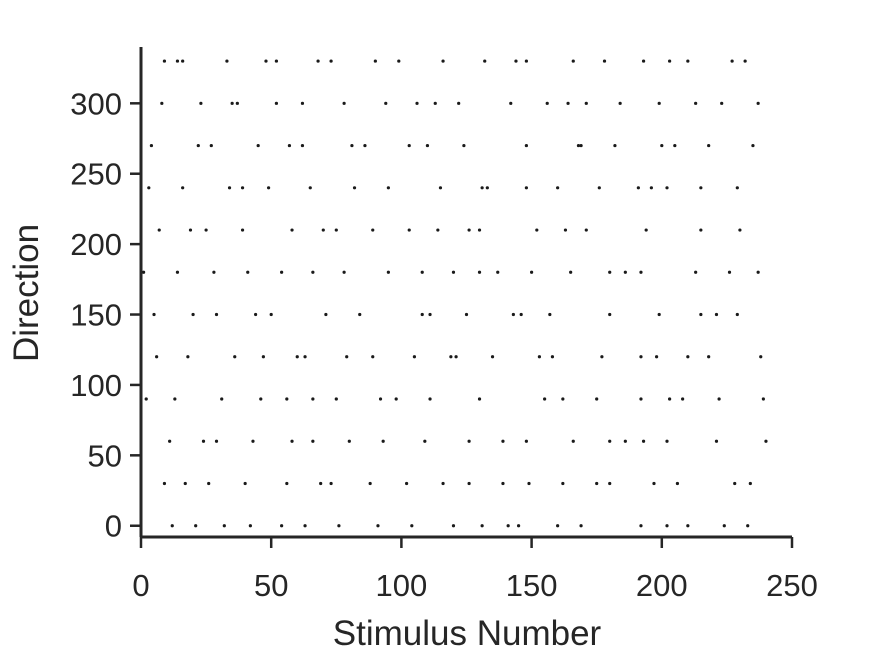 This screenshot has width=875, height=656. I want to click on y-tick-label: 250, so click(96, 174).